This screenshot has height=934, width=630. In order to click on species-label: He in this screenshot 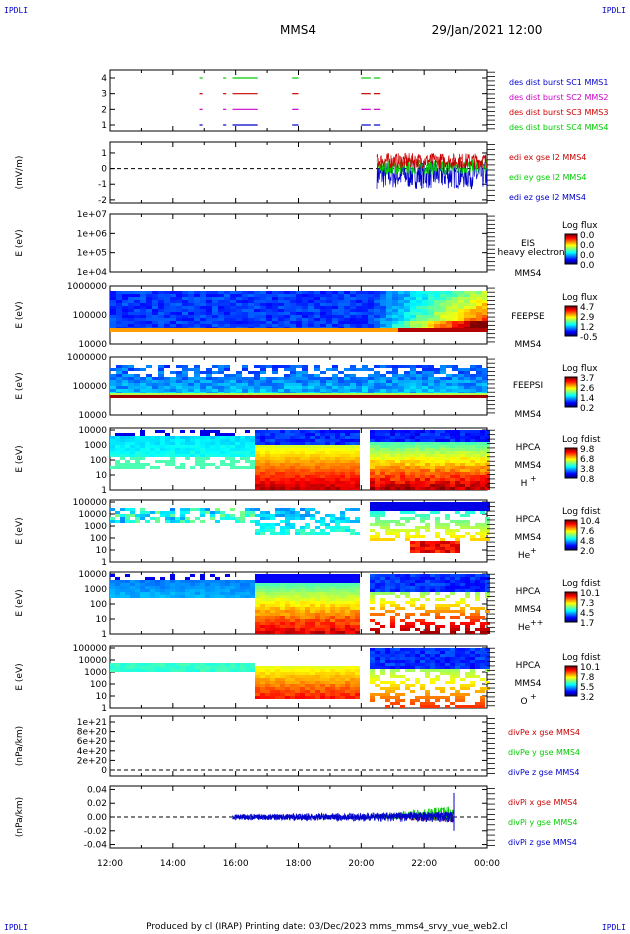, I will do `click(524, 556)`.